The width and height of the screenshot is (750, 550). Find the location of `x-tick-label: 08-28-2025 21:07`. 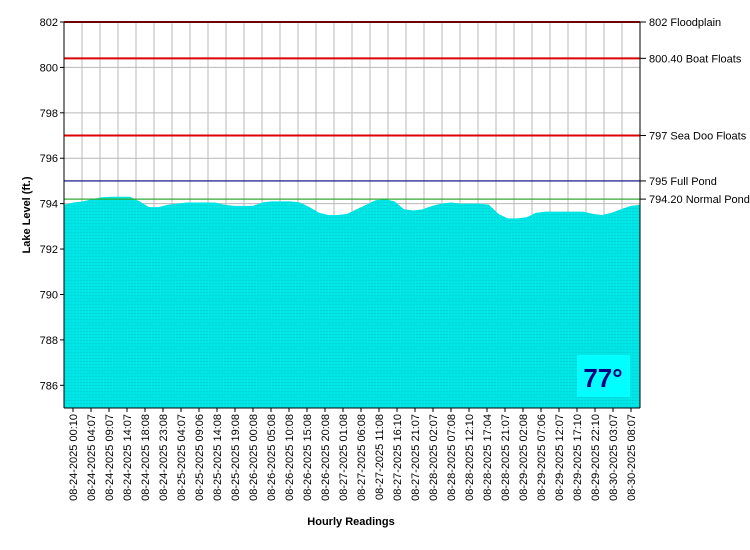

x-tick-label: 08-28-2025 21:07 is located at coordinates (506, 457).